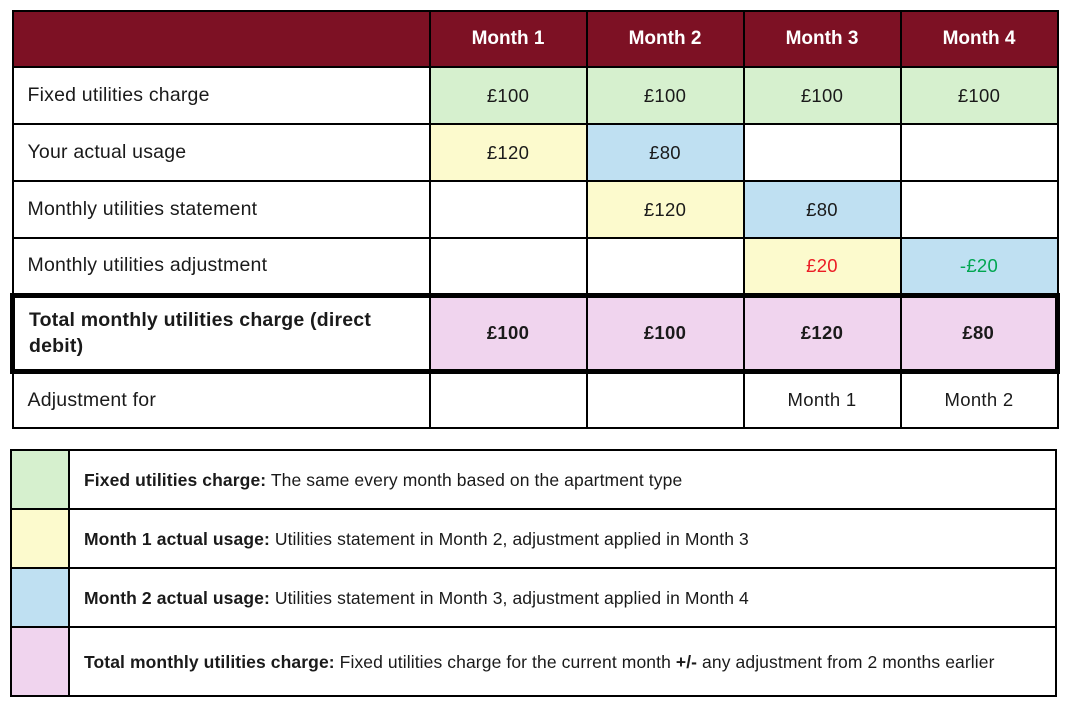  Describe the element at coordinates (221, 39) in the screenshot. I see `header-empty-cell` at that location.